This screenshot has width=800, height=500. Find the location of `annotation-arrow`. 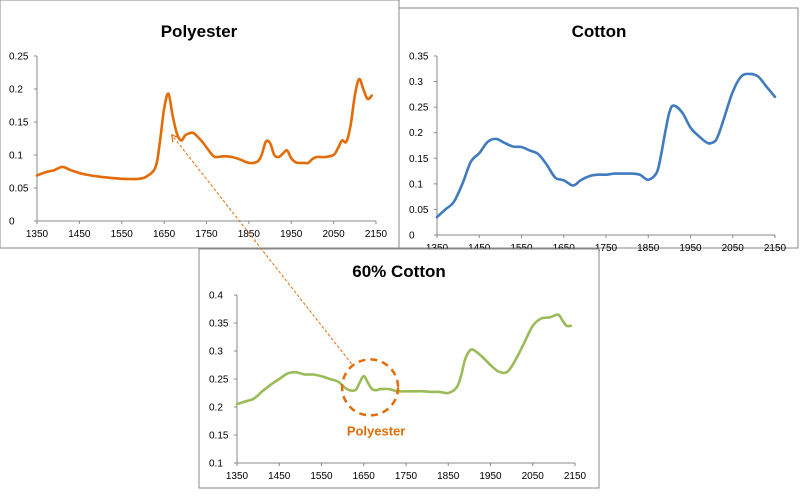

annotation-arrow is located at coordinates (262, 250).